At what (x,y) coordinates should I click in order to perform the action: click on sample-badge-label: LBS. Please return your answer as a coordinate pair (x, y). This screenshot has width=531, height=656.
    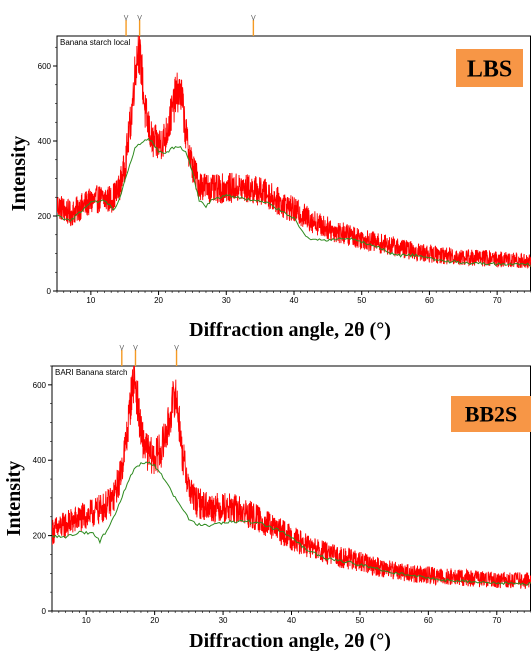
    Looking at the image, I should click on (489, 69).